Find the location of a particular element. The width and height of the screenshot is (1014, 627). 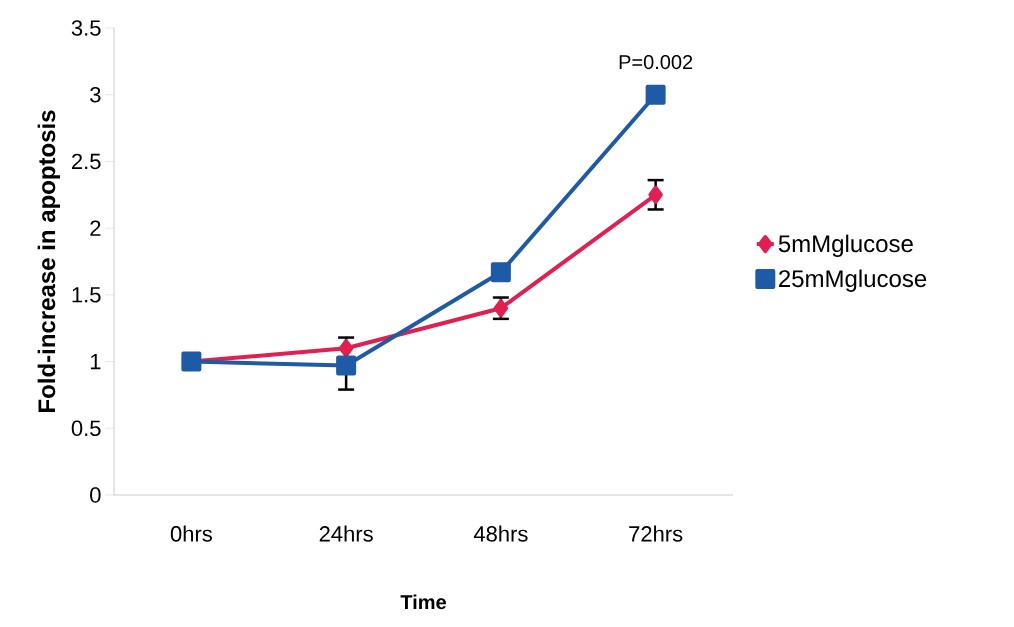

annotation: P=0.002 is located at coordinates (656, 62).